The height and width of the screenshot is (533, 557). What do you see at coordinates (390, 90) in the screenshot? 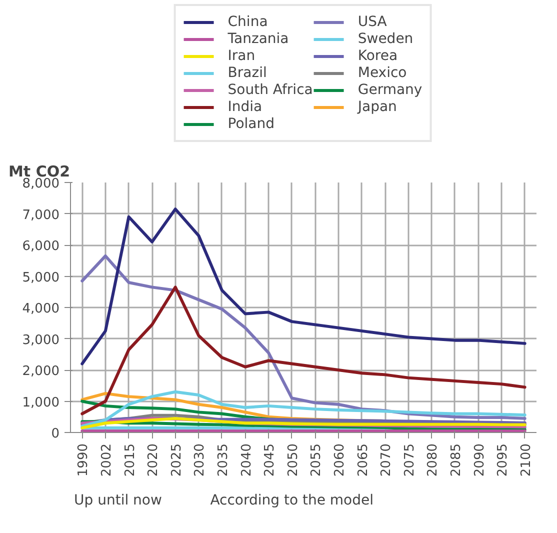
I see `legend-label: Germany` at bounding box center [390, 90].